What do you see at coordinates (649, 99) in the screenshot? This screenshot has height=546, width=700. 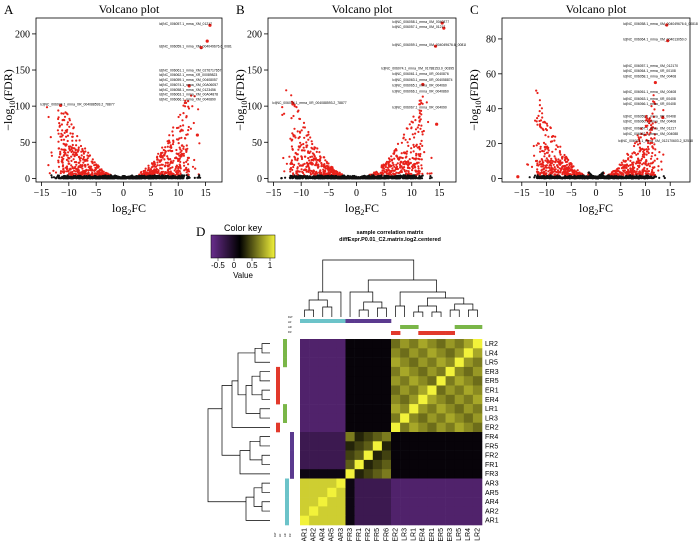 I see `volcano-c-gene-label: lcl|NC_006063.1_mrna_XR_00408` at bounding box center [649, 99].